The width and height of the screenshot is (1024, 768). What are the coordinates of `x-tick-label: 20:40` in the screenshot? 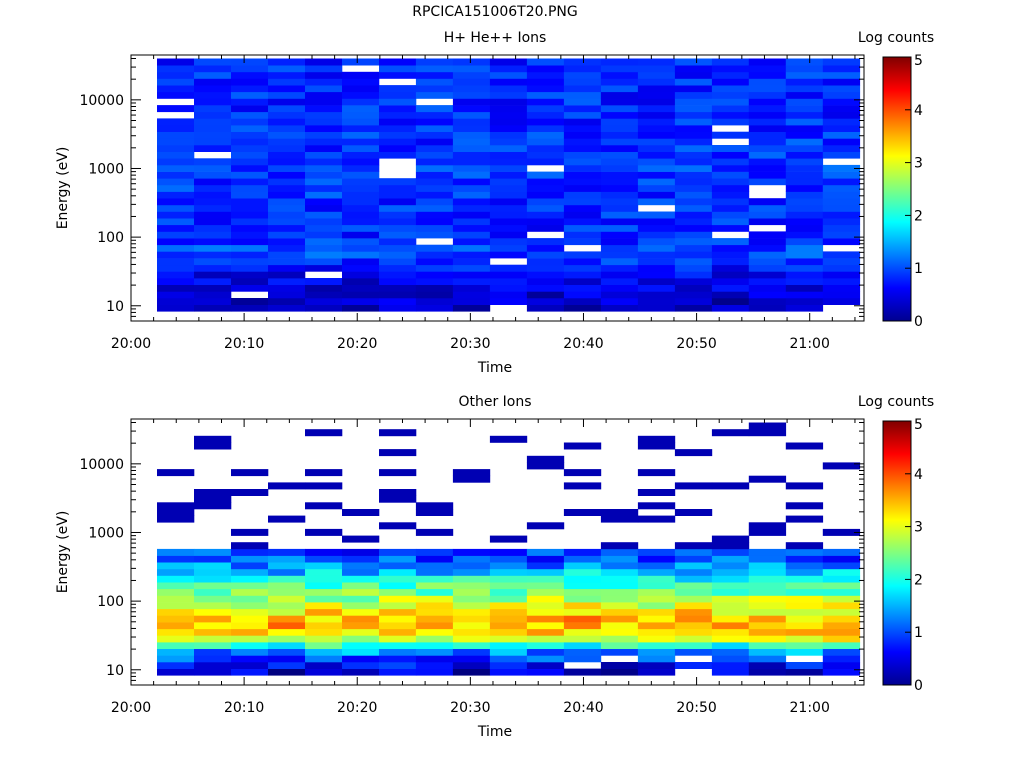 It's located at (583, 344).